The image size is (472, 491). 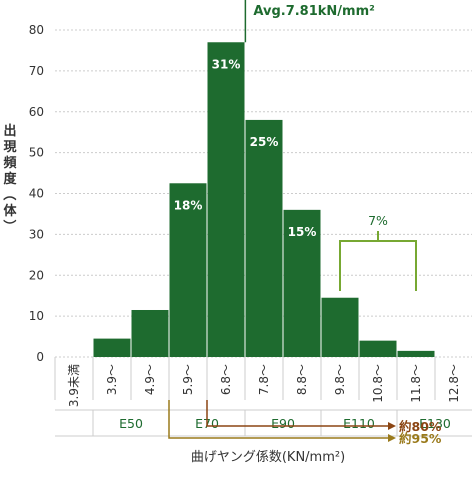 What do you see at coordinates (188, 205) in the screenshot?
I see `bar-percent-label: 18%` at bounding box center [188, 205].